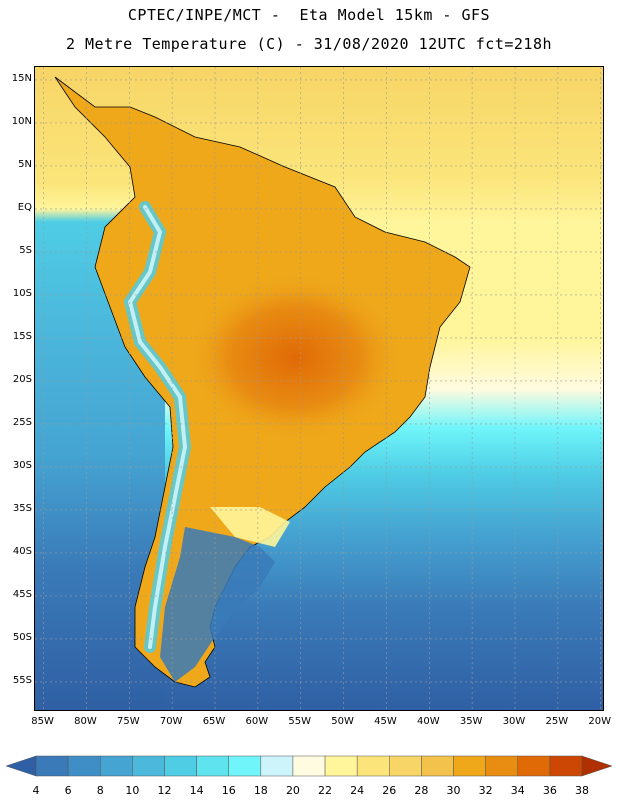 This screenshot has width=618, height=800. Describe the element at coordinates (453, 790) in the screenshot. I see `colorbar-label: 30` at that location.